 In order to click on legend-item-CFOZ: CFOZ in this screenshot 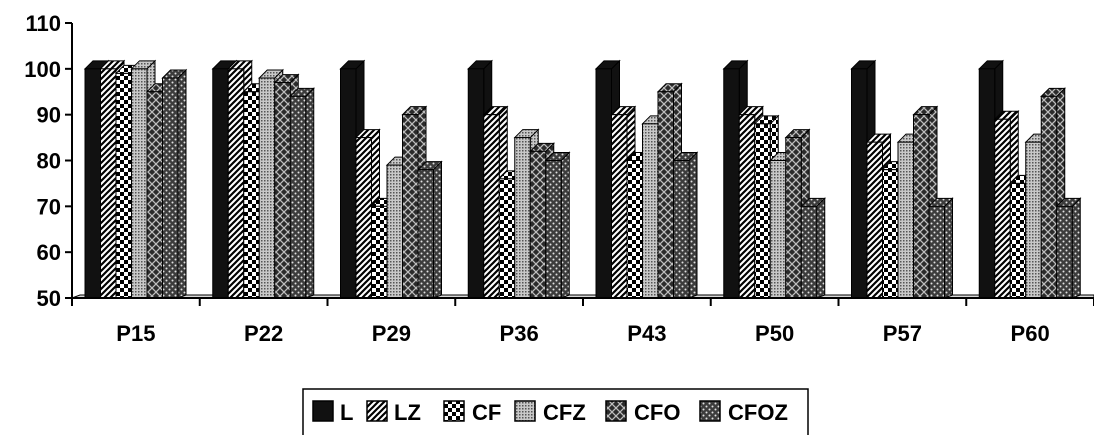, I will do `click(743, 412)`.